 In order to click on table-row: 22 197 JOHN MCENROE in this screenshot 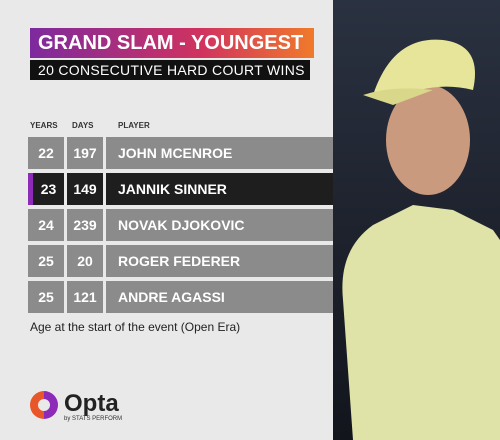, I will do `click(180, 153)`.